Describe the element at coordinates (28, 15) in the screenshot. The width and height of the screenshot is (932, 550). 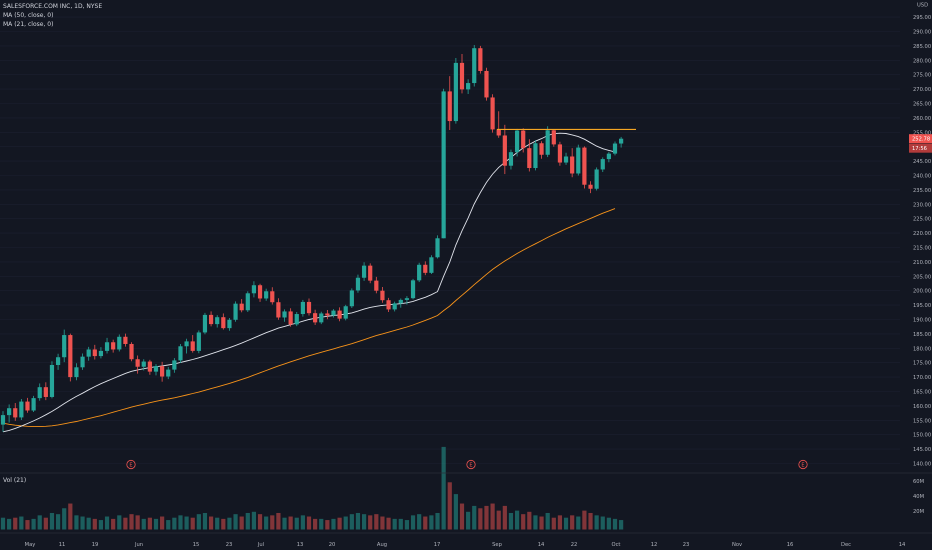
I see `ma50-legend: MA (50, close, 0)` at that location.